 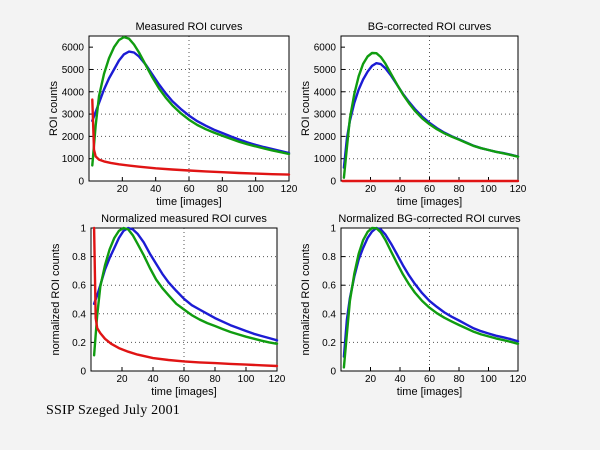 I want to click on plot-title: Normalized BG-corrected ROI curves, so click(x=429, y=219).